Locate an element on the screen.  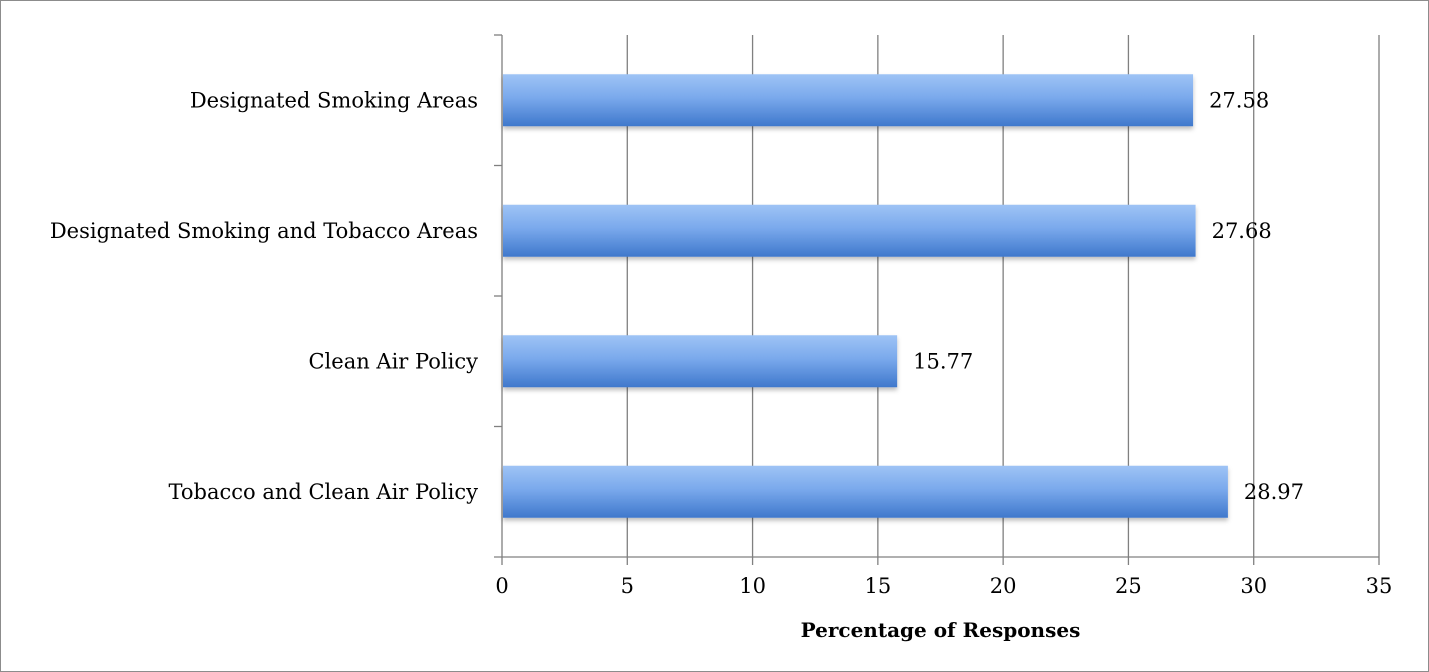
x-tick-label: 30 is located at coordinates (1253, 586).